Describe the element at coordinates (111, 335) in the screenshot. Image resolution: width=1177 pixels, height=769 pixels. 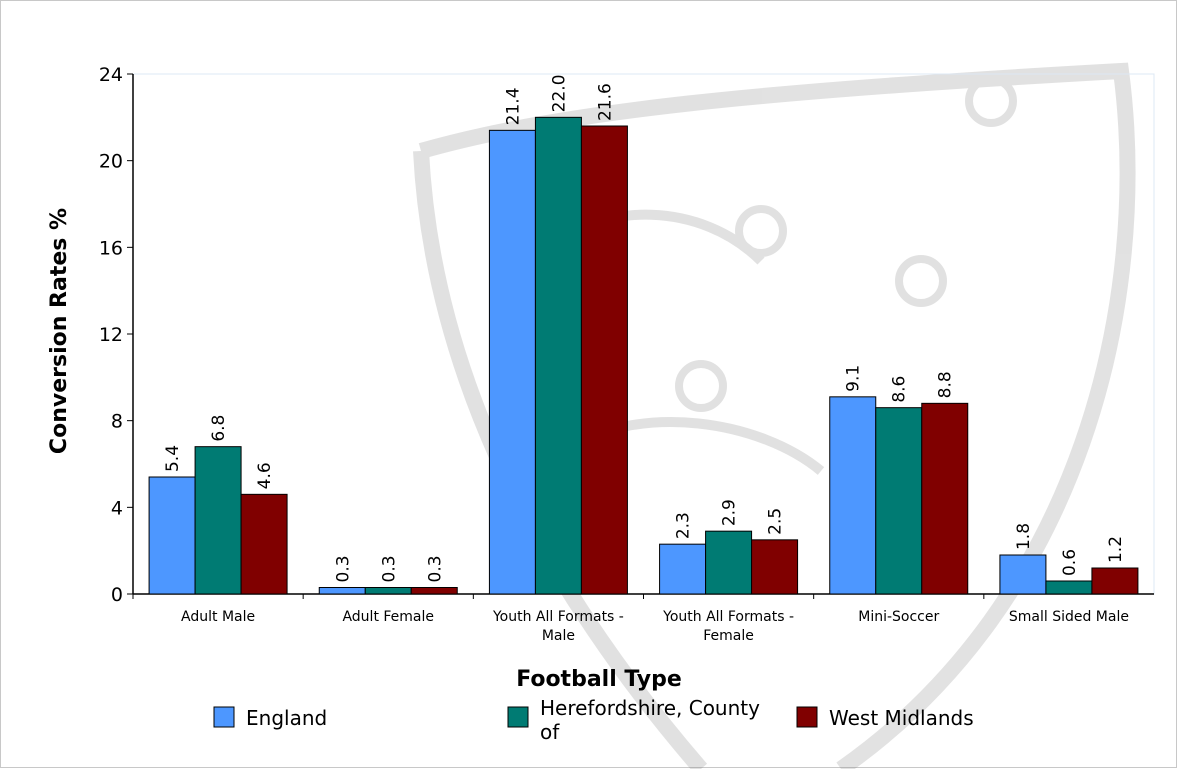
I see `y-tick-label: 12` at that location.